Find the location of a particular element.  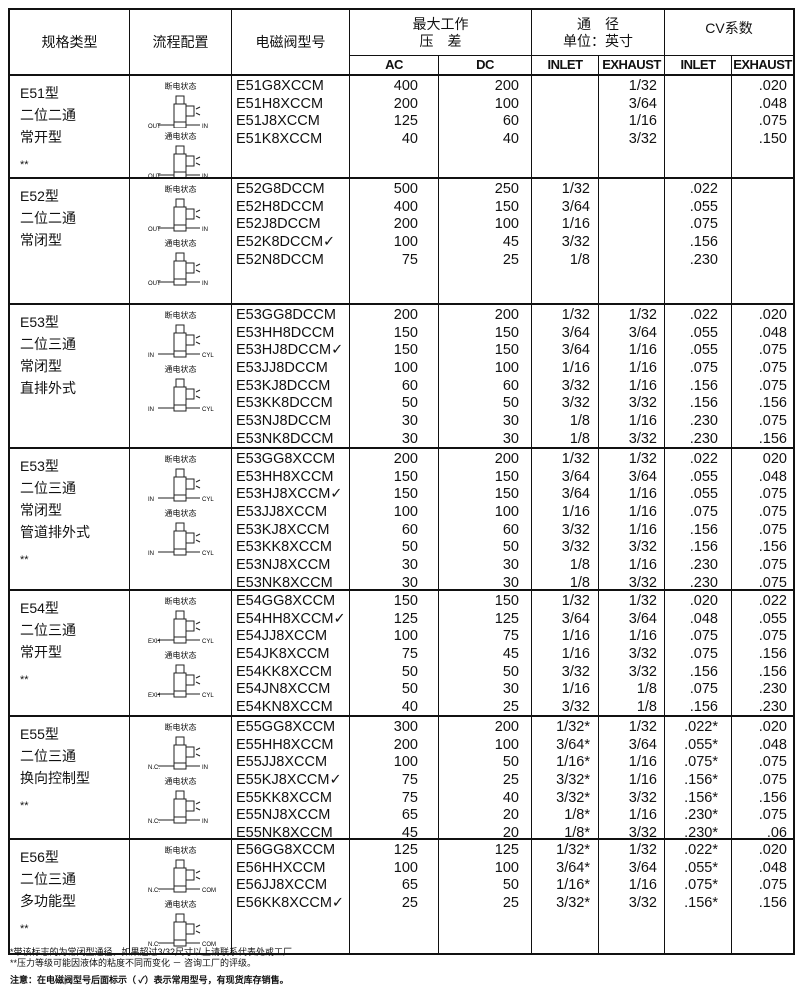

cv-inlet-value: .075 is located at coordinates (703, 512).